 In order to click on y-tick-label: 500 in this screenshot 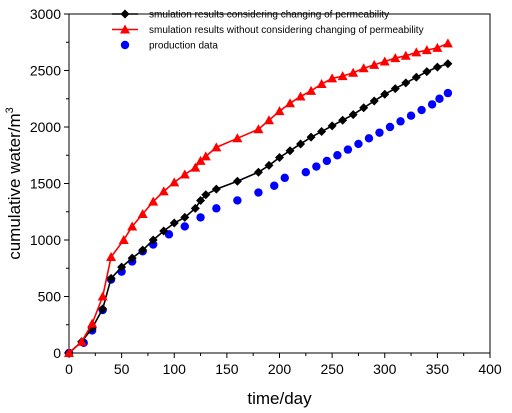, I will do `click(50, 297)`.